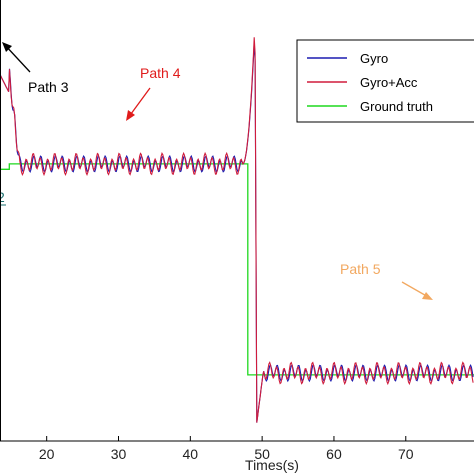 The width and height of the screenshot is (474, 474). I want to click on legend-label-ground-truth: Ground truth, so click(396, 106).